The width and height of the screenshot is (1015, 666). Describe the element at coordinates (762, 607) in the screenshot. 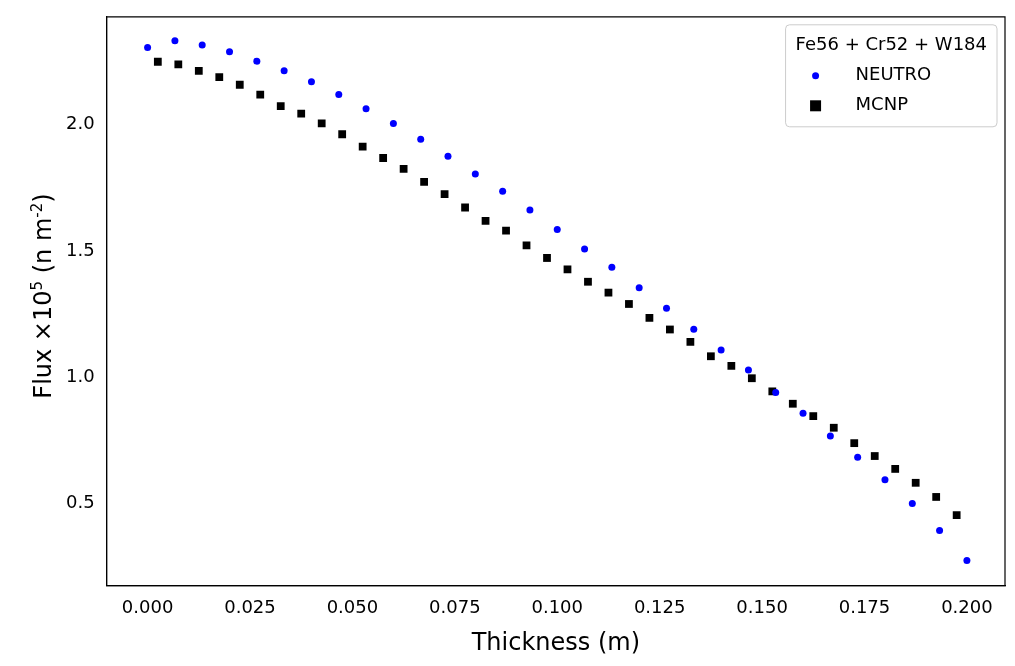

I see `x-tick-label: 0.150` at that location.